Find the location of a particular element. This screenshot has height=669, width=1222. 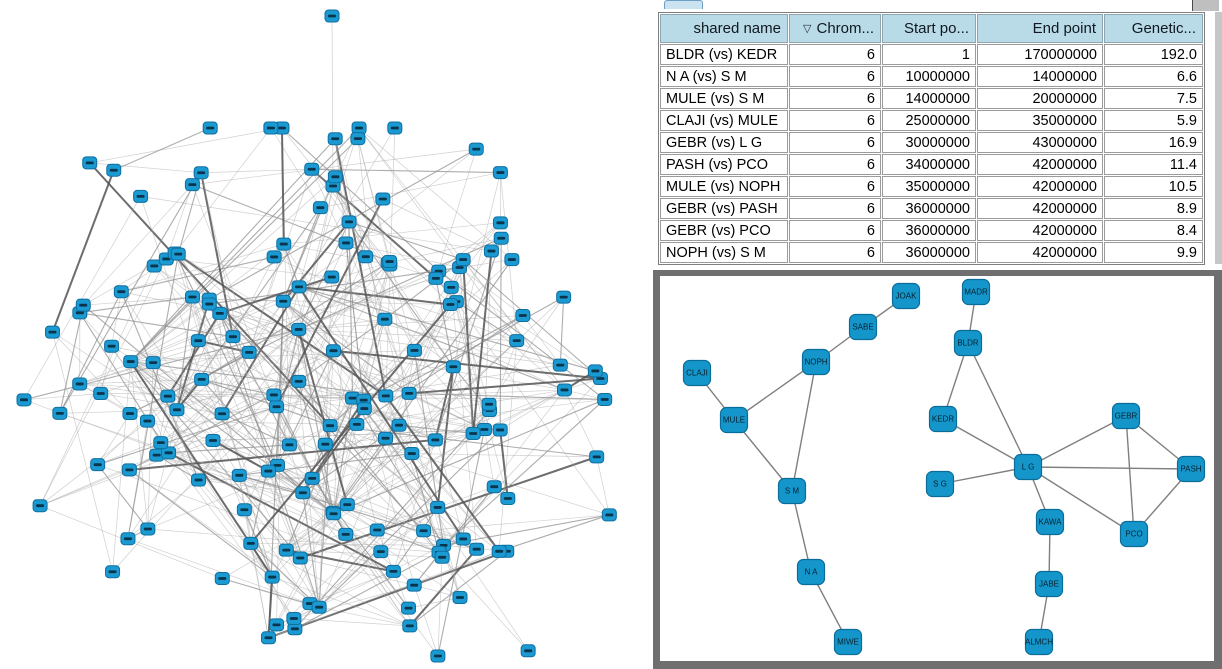

shared-name-cell: GEBR (vs) L G is located at coordinates (724, 142).